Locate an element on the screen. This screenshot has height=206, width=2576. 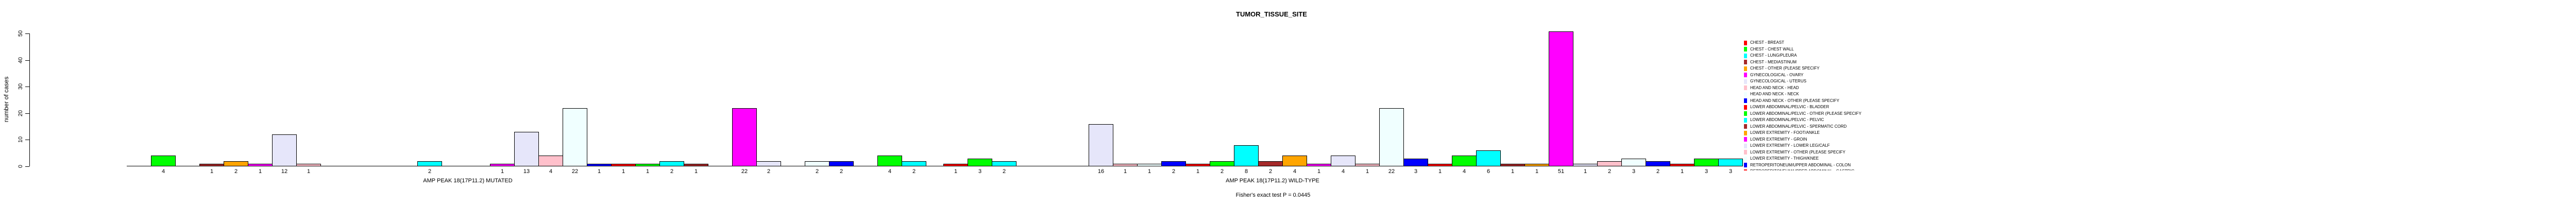
bar-group2-cat12 is located at coordinates (1222, 163).